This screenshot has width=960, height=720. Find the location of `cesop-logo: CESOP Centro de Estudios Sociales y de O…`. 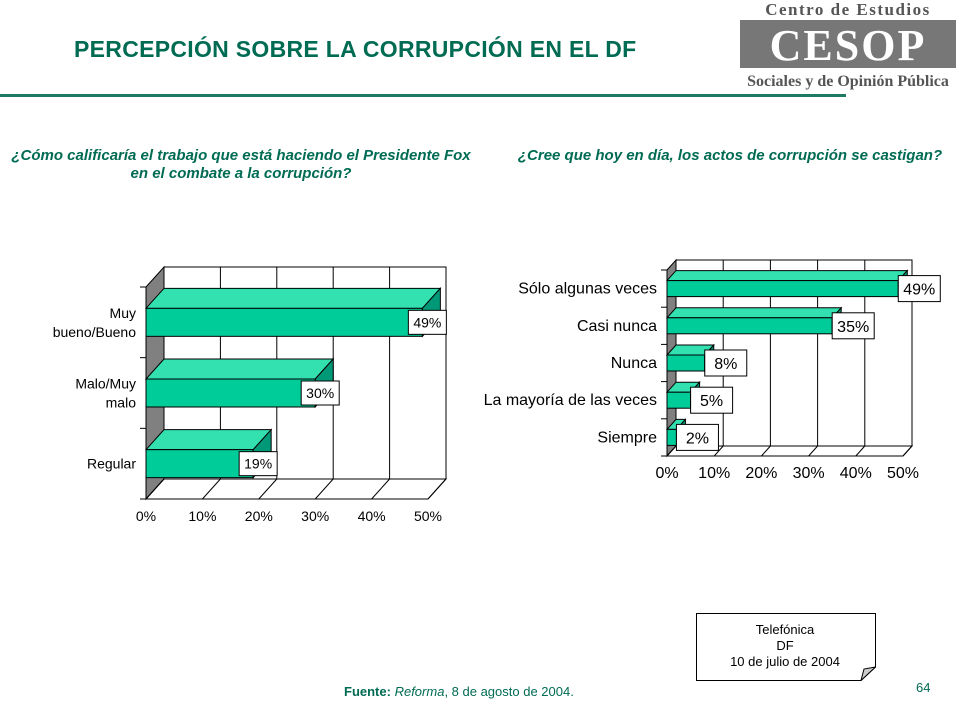

cesop-logo: CESOP Centro de Estudios Sociales y de O… is located at coordinates (848, 45).